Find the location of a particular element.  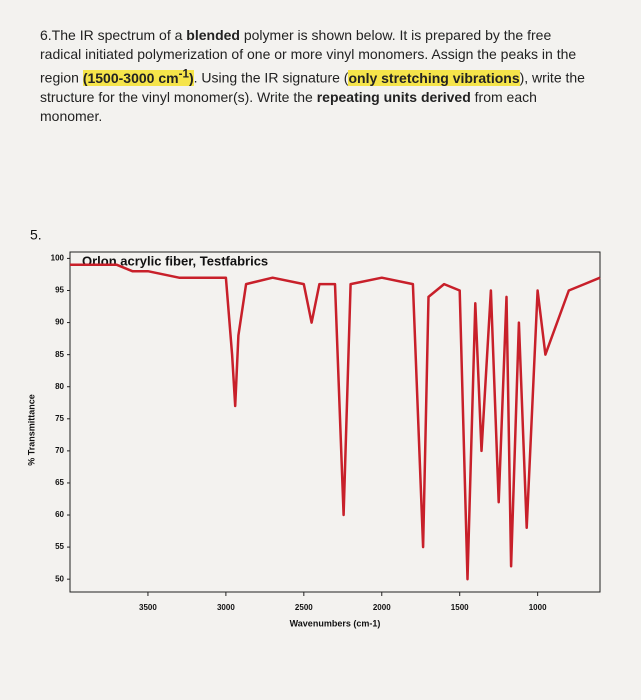

x-tick-label: 3500 is located at coordinates (148, 607).